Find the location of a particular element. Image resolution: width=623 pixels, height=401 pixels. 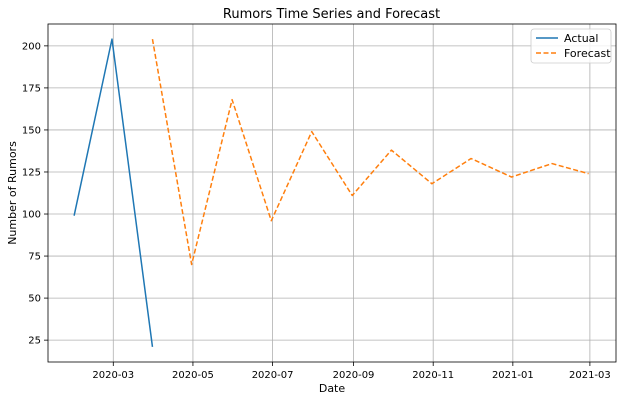

legend: Actual Forecast is located at coordinates (571, 46).